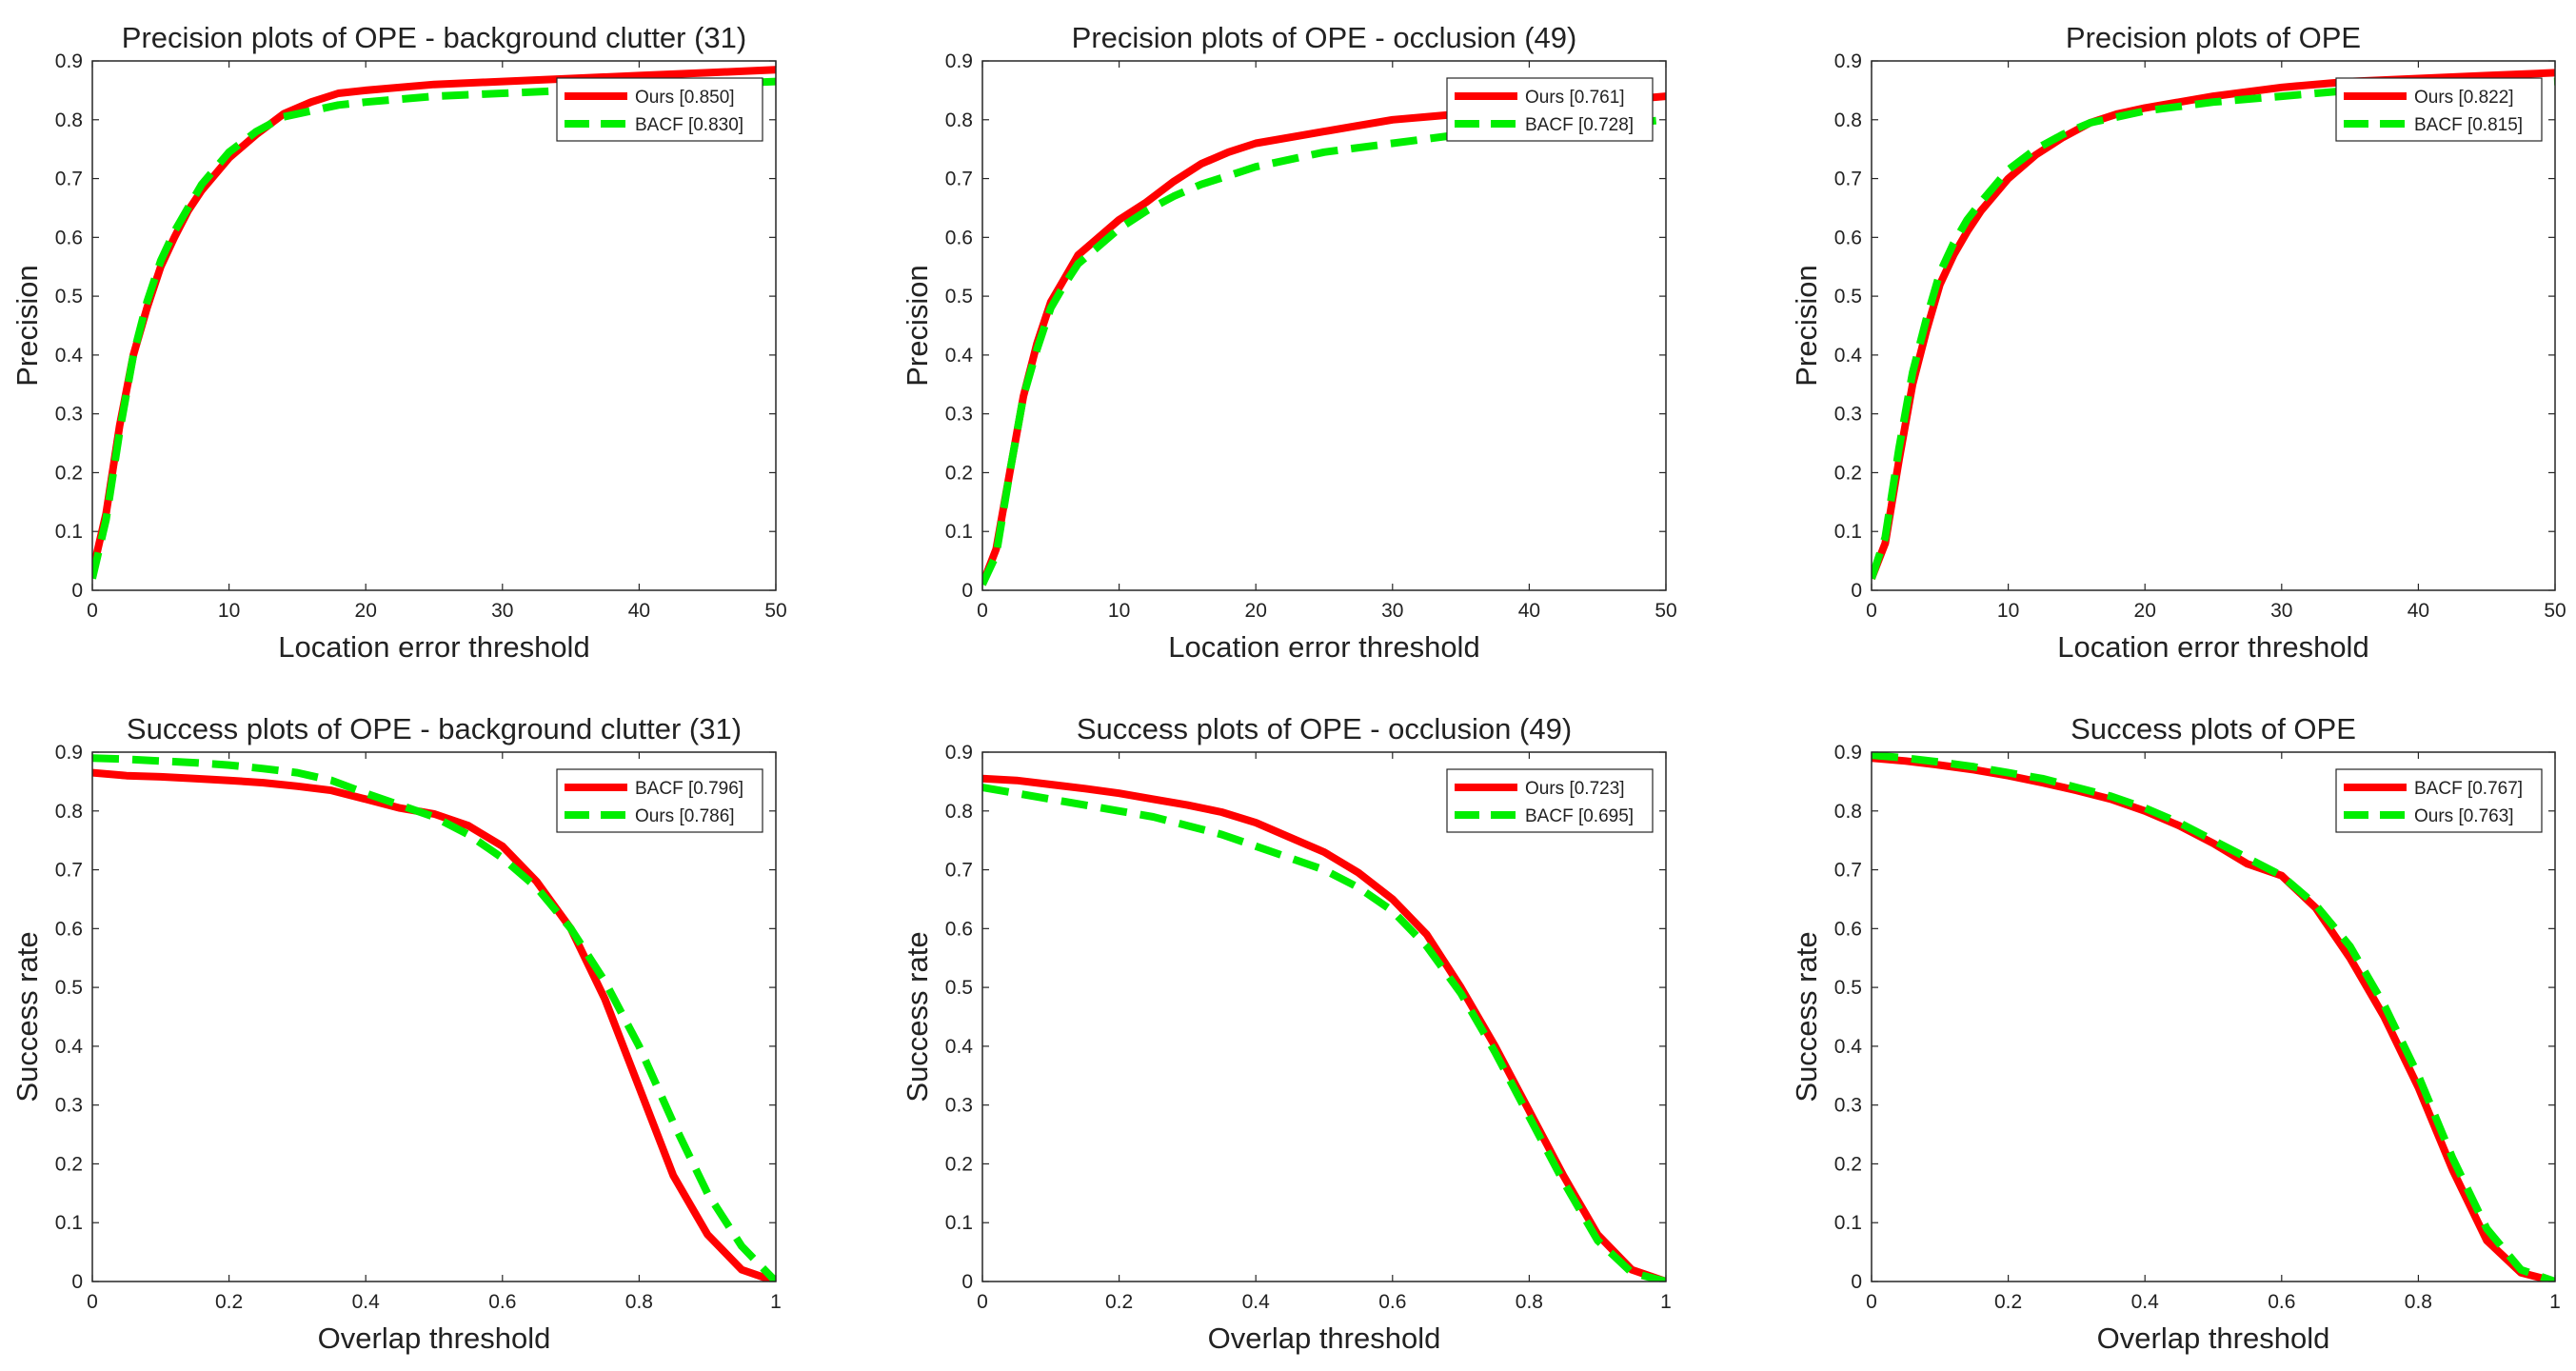 The width and height of the screenshot is (2576, 1371). What do you see at coordinates (689, 125) in the screenshot?
I see `legend-label-2: BACF [0.830]` at bounding box center [689, 125].